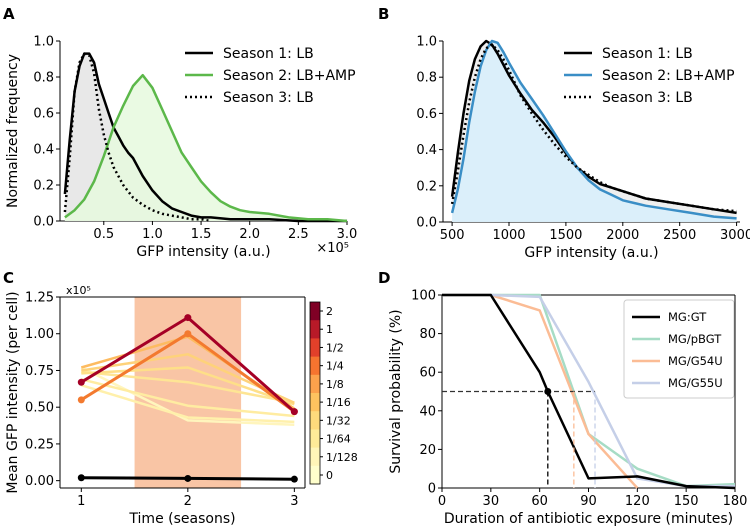 This screenshot has width=750, height=526. I want to click on shaded-treatment-region, so click(188, 392).